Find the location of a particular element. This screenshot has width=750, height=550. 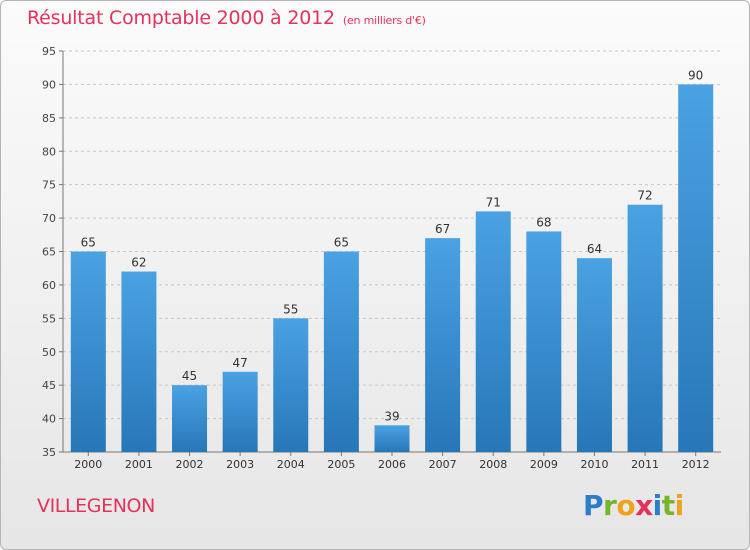

x-tick-label: 2010 is located at coordinates (594, 464).